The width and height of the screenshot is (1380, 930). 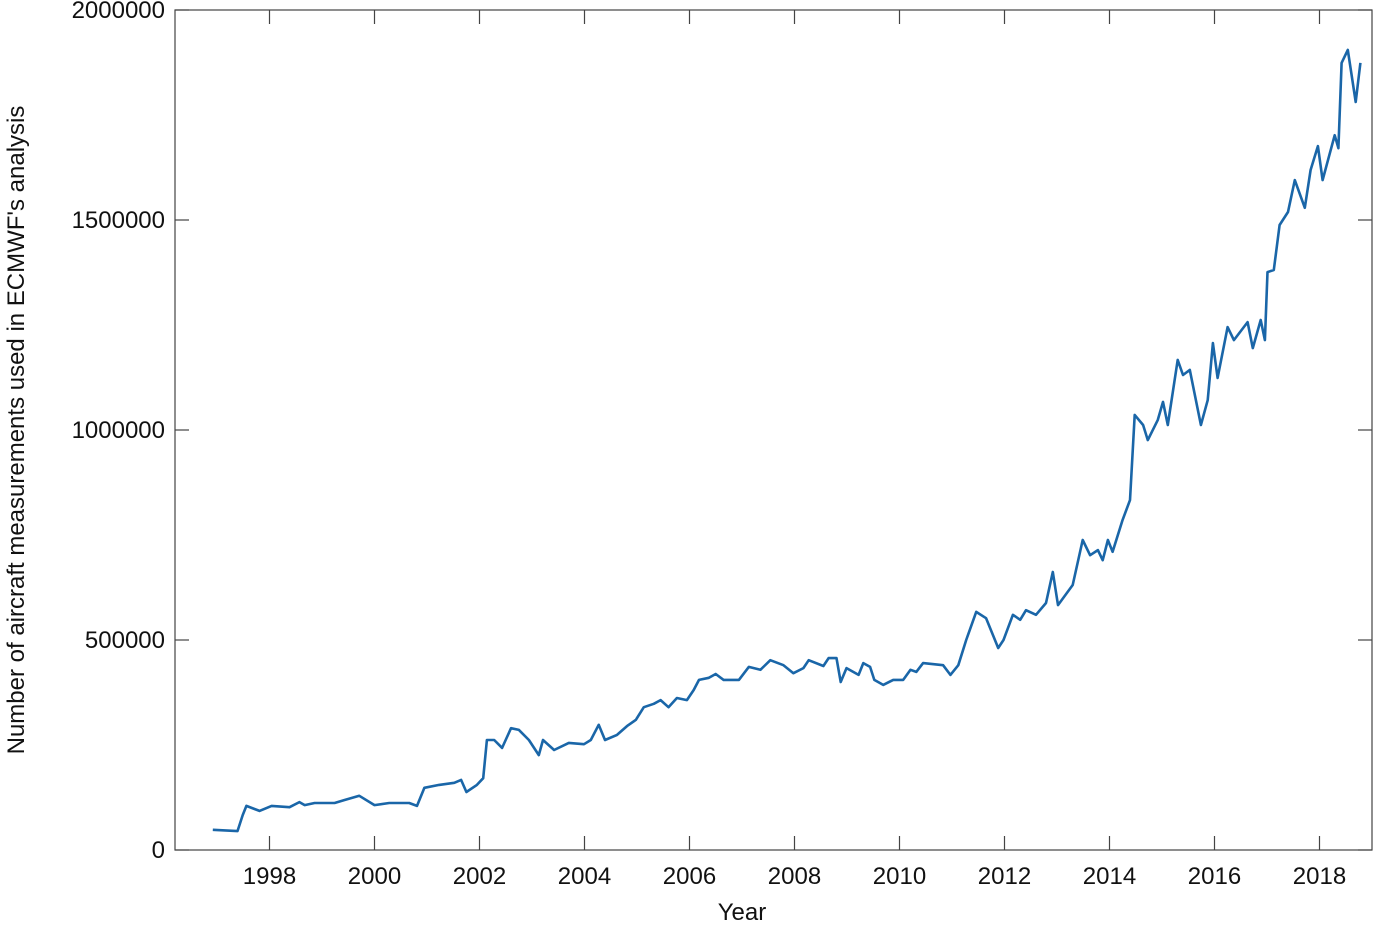 What do you see at coordinates (1109, 876) in the screenshot?
I see `x-tick-label: 2014` at bounding box center [1109, 876].